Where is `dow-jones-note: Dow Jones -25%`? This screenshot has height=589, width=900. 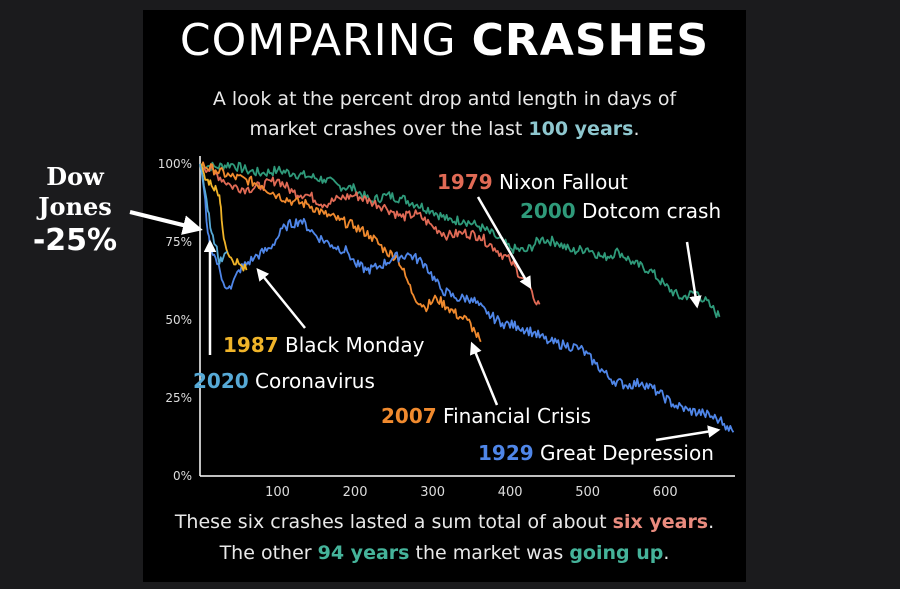 dow-jones-note: Dow Jones -25% is located at coordinates (75, 211).